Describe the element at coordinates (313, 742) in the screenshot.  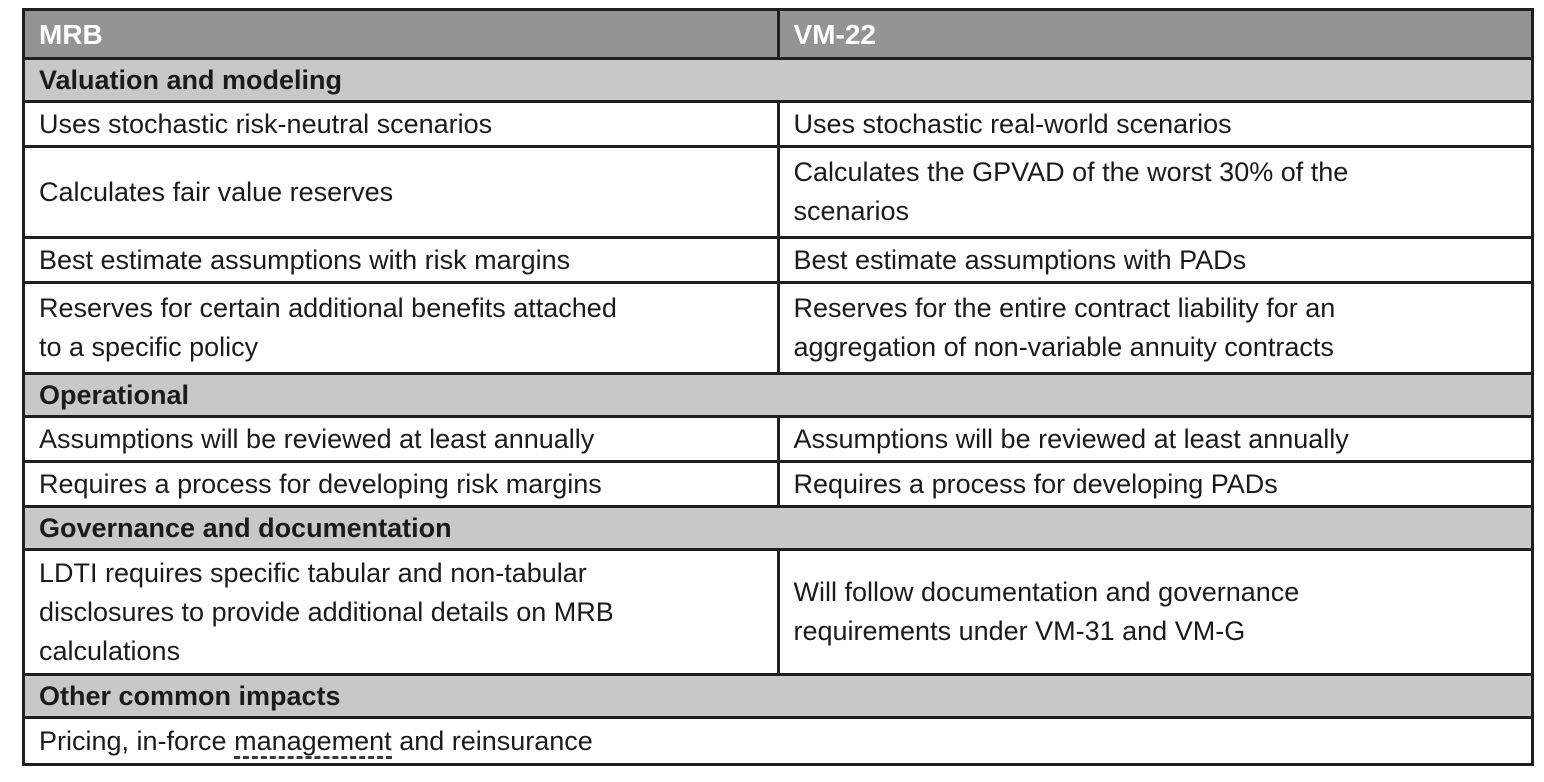
I see `cell-text-underlined: management` at that location.